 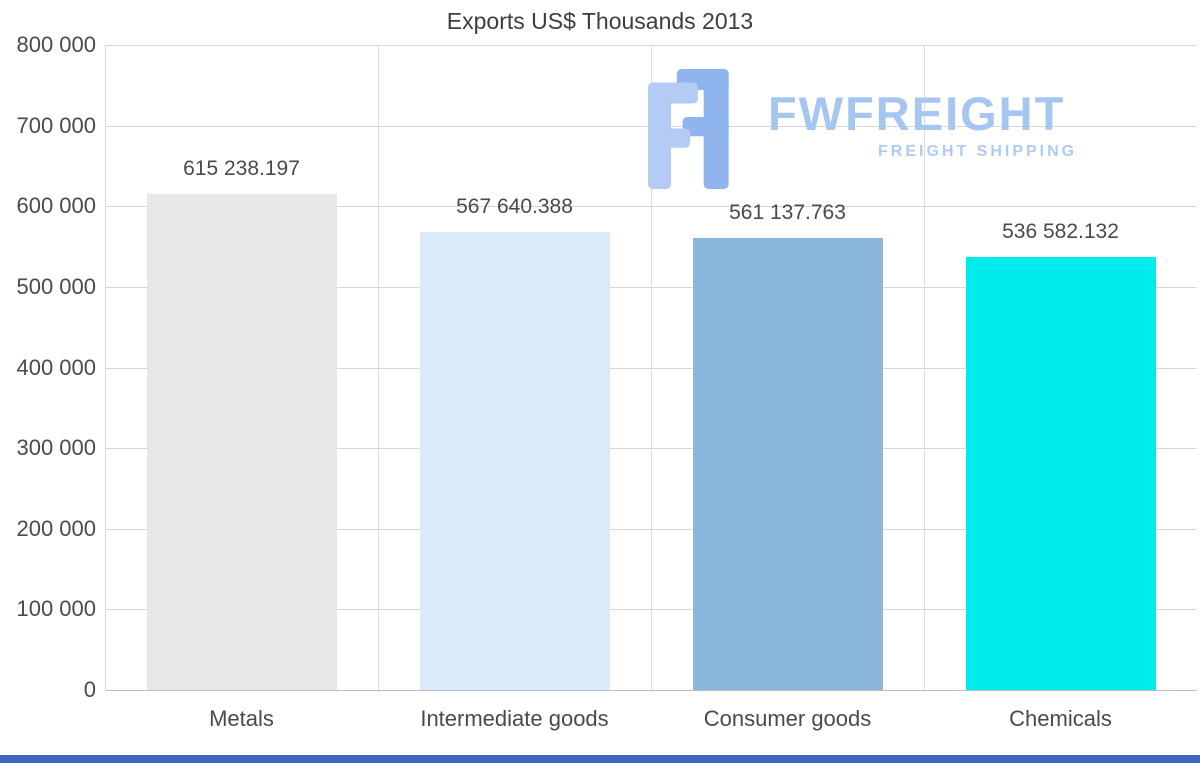 I want to click on x-axis-category-label: Consumer goods, so click(x=787, y=718).